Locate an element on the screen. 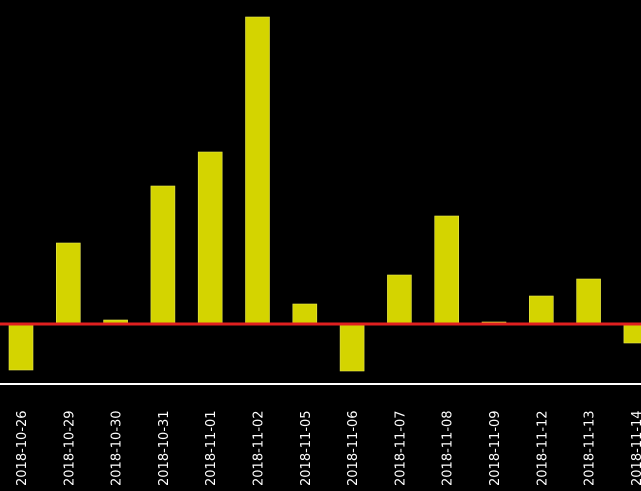 This screenshot has height=491, width=641. x-tick-label: 2018-11-12 is located at coordinates (542, 448).